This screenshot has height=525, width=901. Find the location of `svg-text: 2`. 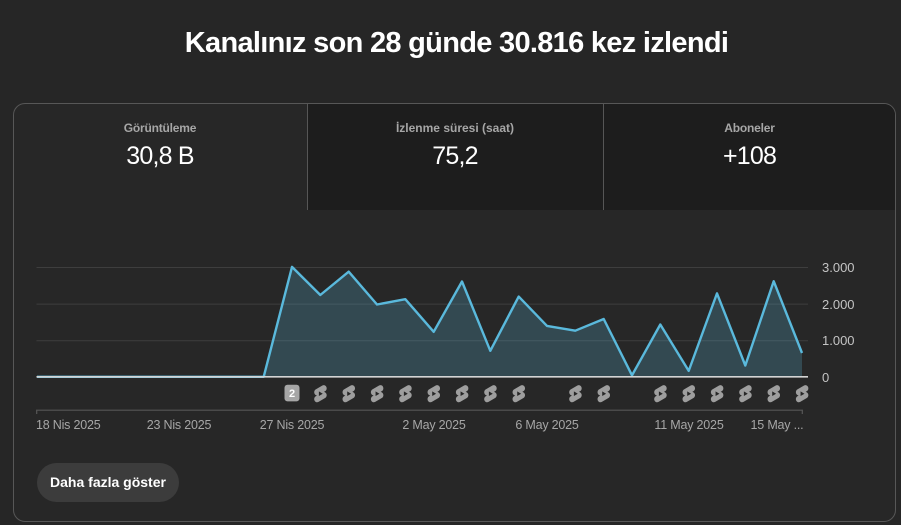

svg-text: 2 is located at coordinates (292, 394).